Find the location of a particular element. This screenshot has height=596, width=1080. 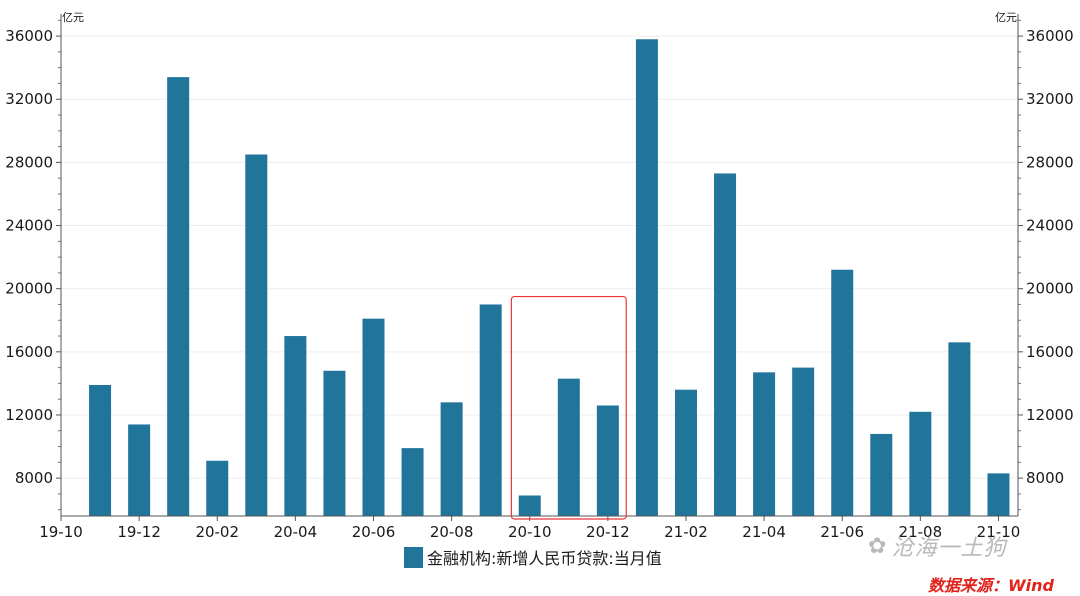

y-axis-unit-left: 亿元 is located at coordinates (73, 17).